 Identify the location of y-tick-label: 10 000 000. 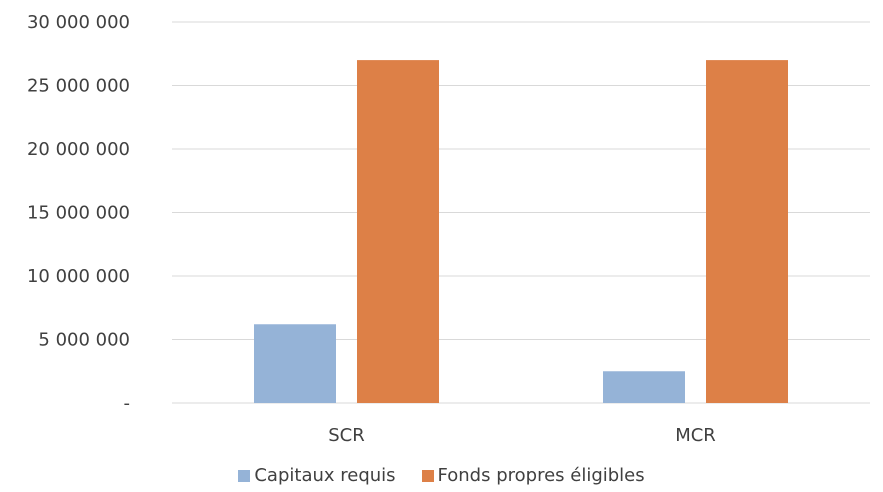
(78, 276).